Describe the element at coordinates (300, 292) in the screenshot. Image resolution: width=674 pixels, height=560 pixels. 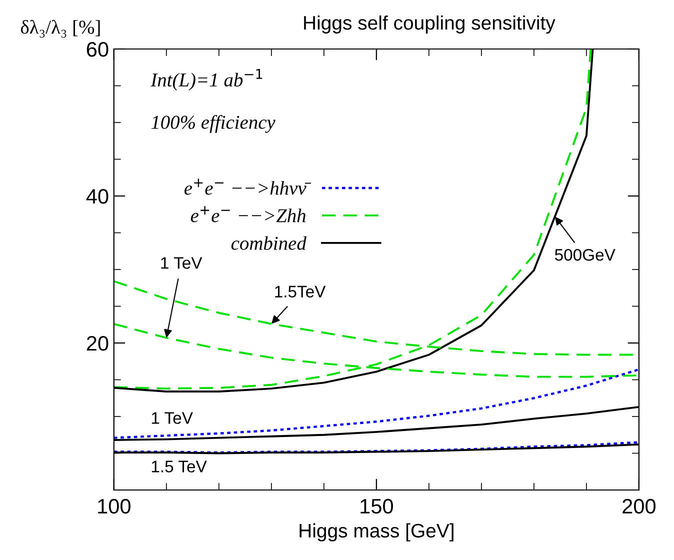
I see `annotation: 1.5TeV` at that location.